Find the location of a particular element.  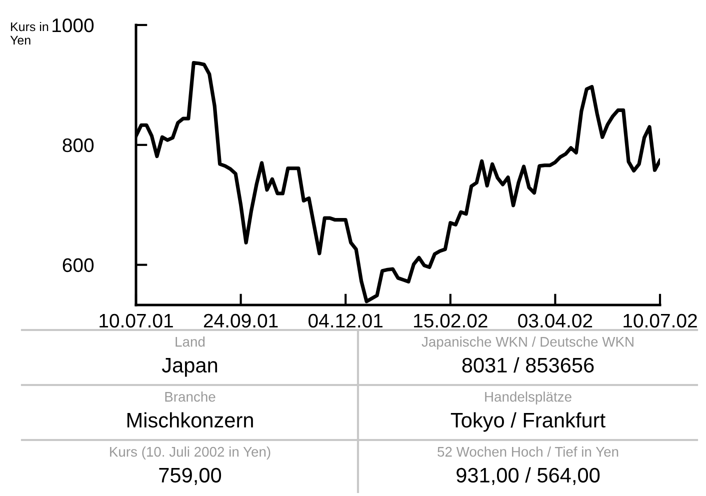

x-tick-label: 15.02.02 is located at coordinates (451, 321).